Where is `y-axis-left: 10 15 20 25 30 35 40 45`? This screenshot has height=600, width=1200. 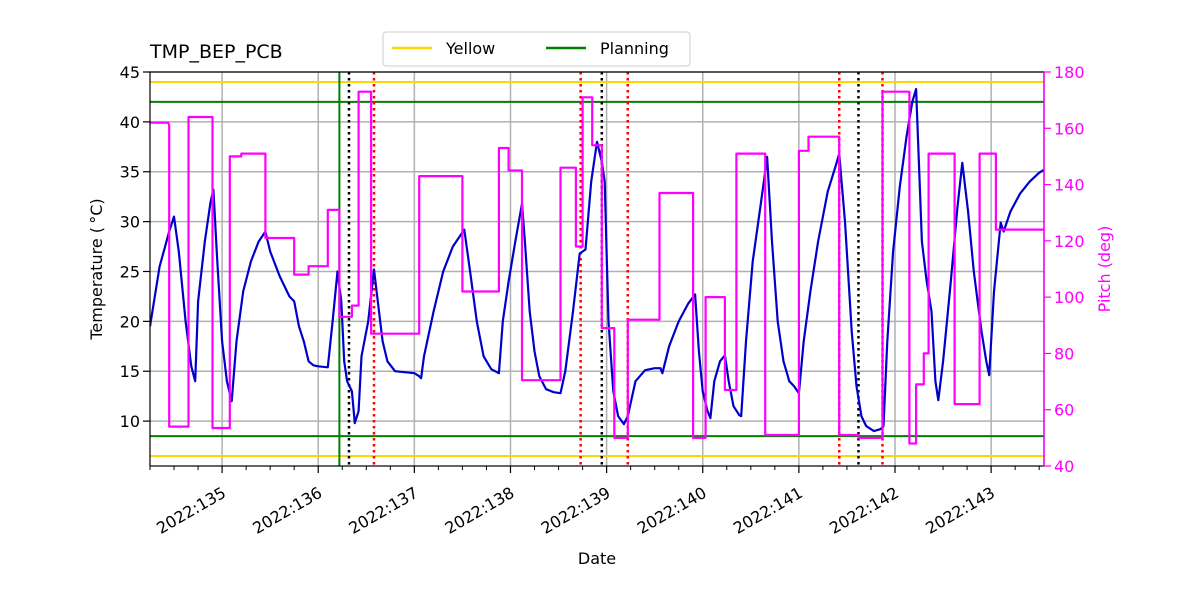
y-axis-left: 10 15 20 25 30 35 40 45 is located at coordinates (135, 247).